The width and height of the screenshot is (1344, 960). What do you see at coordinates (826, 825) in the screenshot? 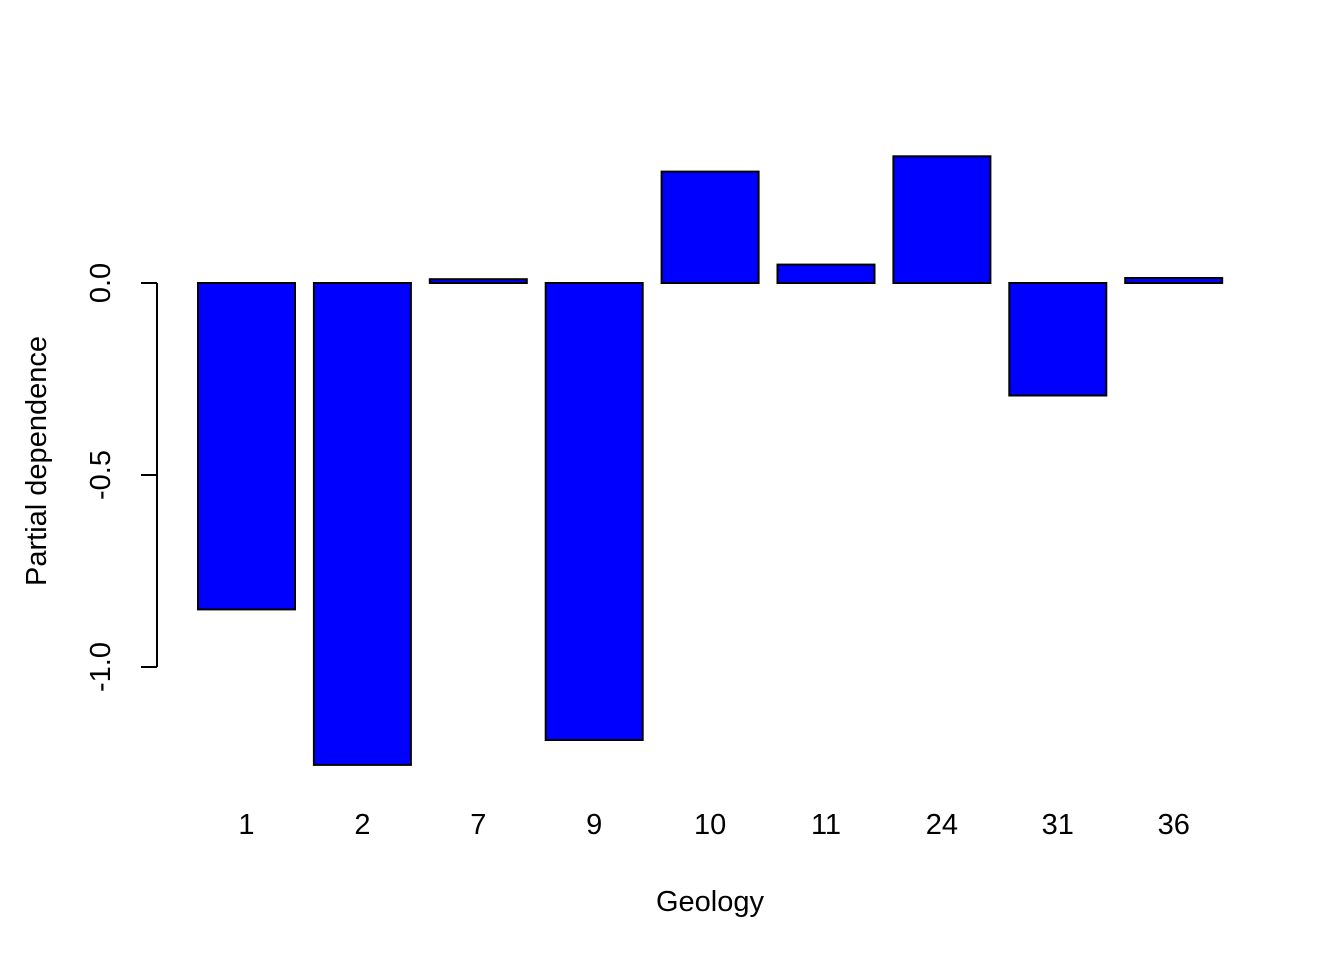
I see `x-tick-label: 11` at bounding box center [826, 825].